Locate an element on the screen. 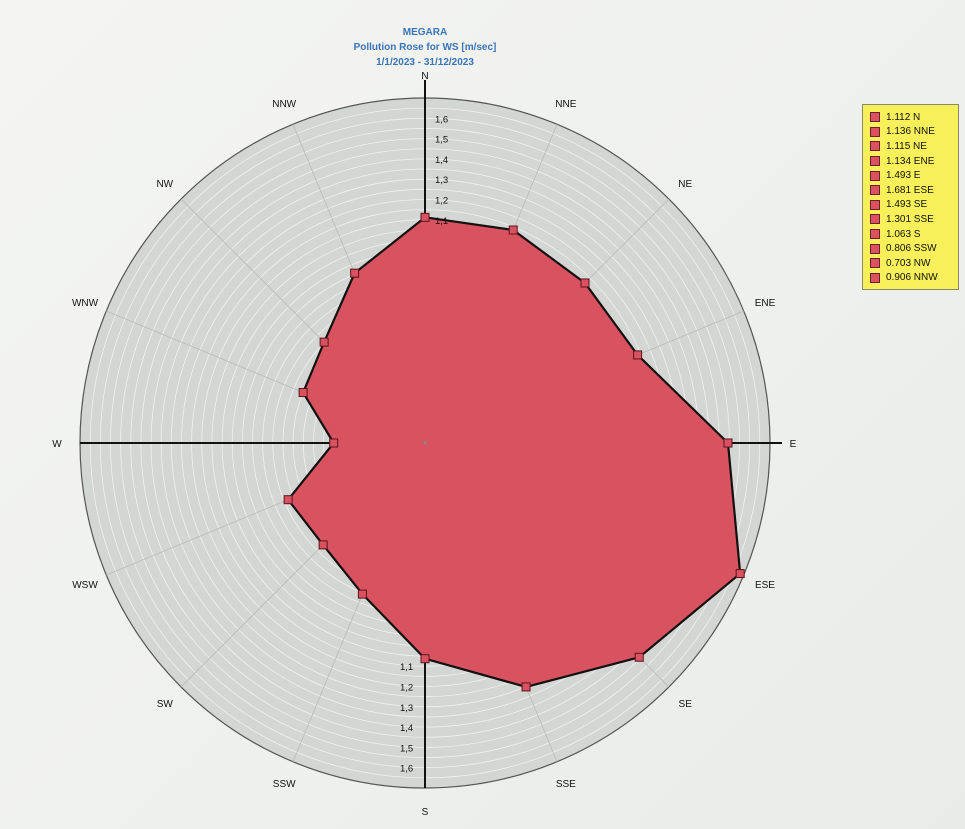 The width and height of the screenshot is (965, 829). data-point-nw is located at coordinates (324, 342).